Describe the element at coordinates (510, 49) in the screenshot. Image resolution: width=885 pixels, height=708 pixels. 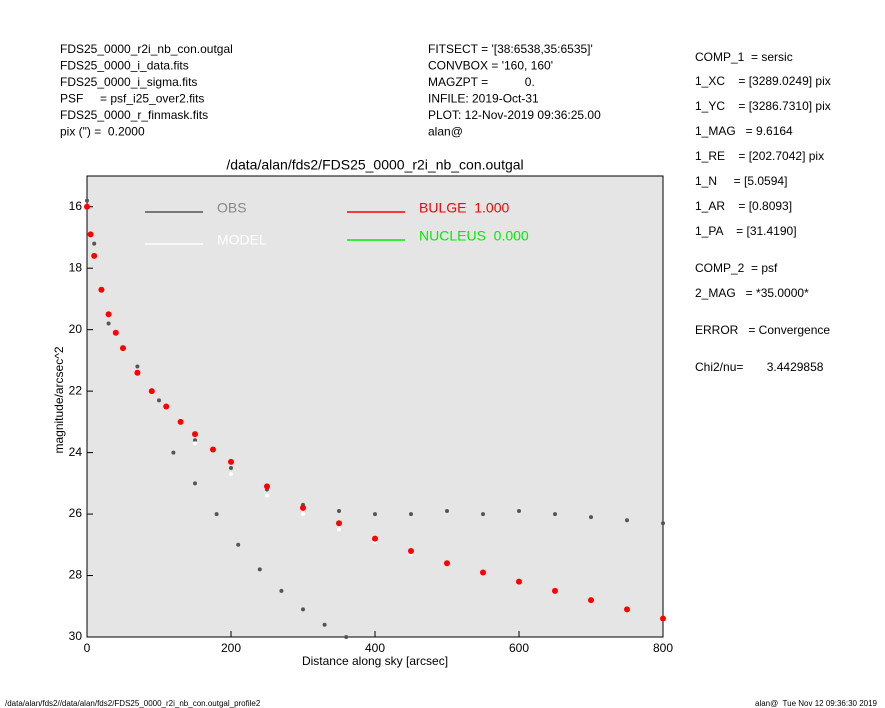
I see `header-text: FITSECT = '[38:6538,35:6535]'` at that location.